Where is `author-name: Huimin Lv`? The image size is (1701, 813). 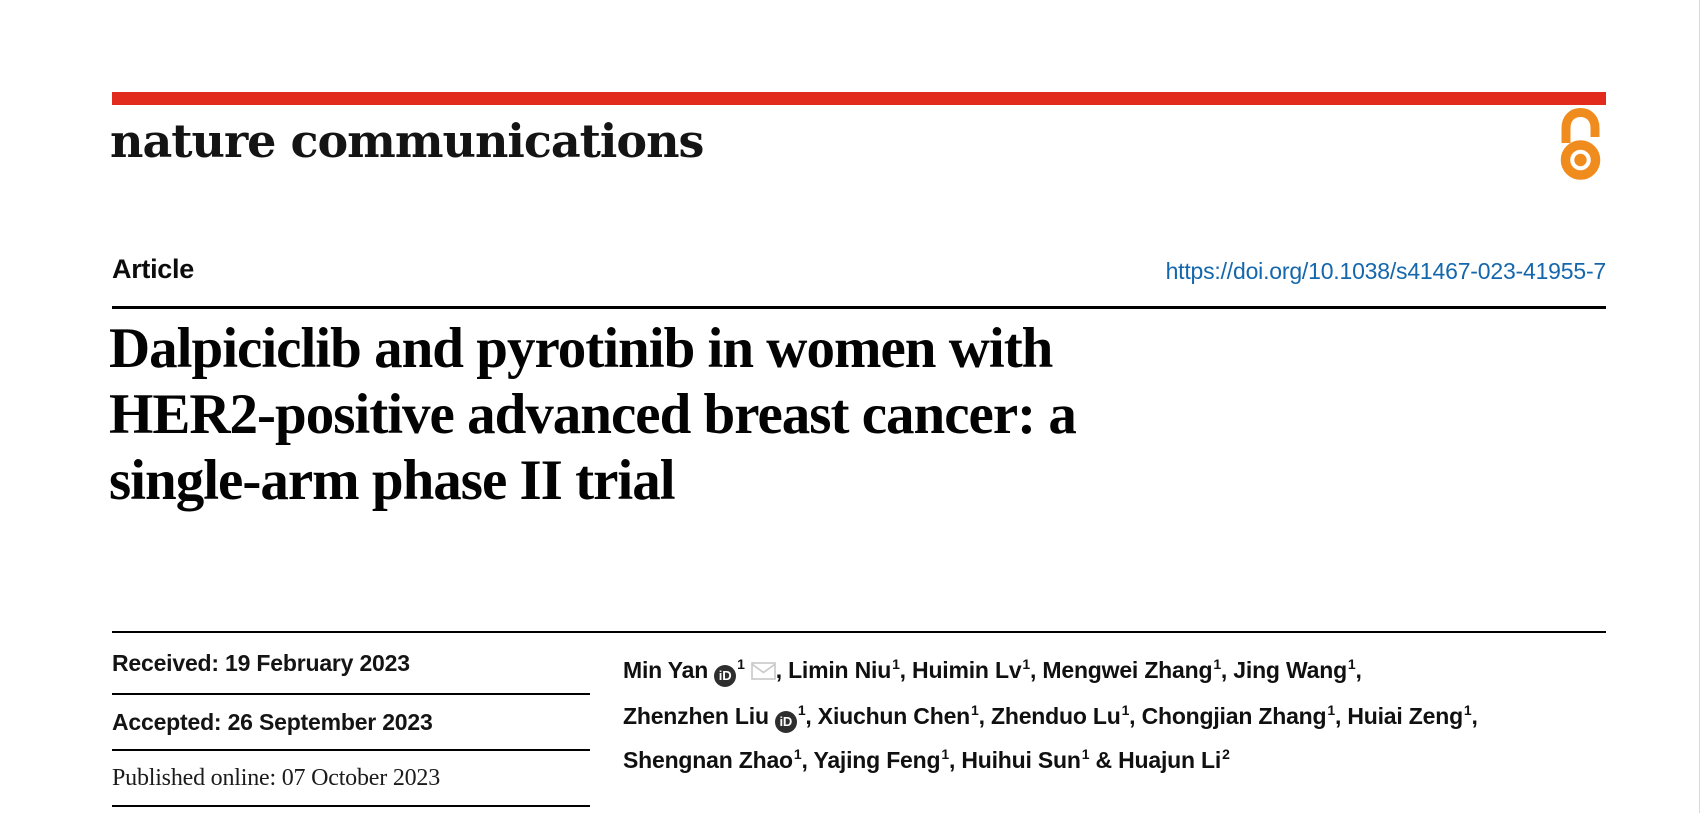
author-name: Huimin Lv is located at coordinates (967, 670).